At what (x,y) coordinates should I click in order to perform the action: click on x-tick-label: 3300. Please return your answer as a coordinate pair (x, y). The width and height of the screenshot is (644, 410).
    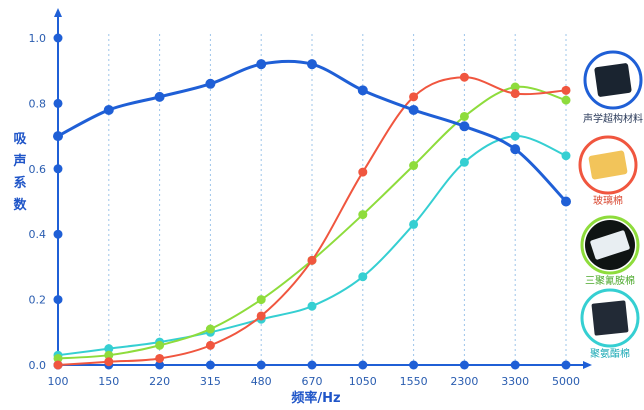
    Looking at the image, I should click on (515, 381).